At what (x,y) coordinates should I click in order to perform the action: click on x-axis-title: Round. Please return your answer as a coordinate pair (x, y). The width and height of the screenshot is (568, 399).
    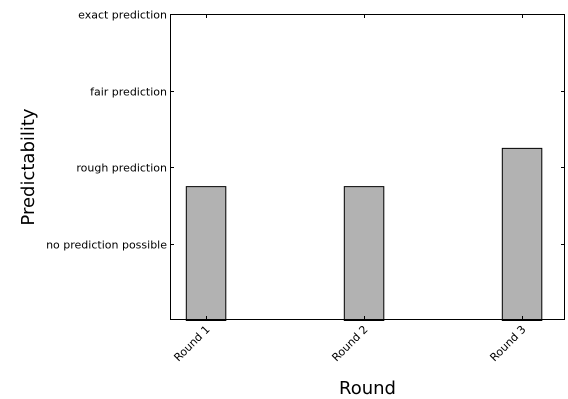
    Looking at the image, I should click on (367, 388).